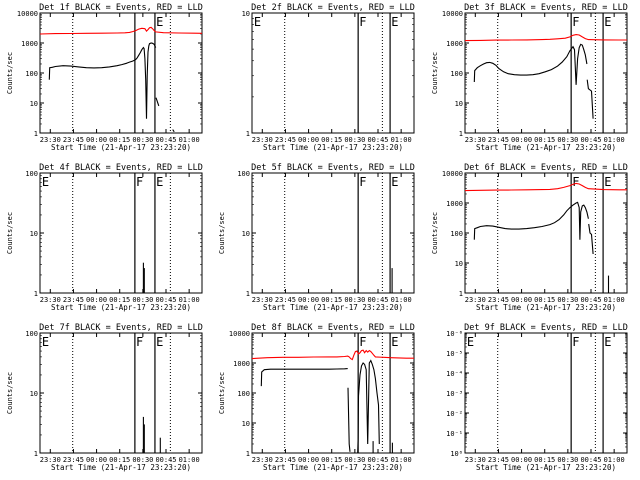 Image resolution: width=640 pixels, height=480 pixels. Describe the element at coordinates (454, 374) in the screenshot. I see `y-tick-label: 10⁻⁴` at that location.